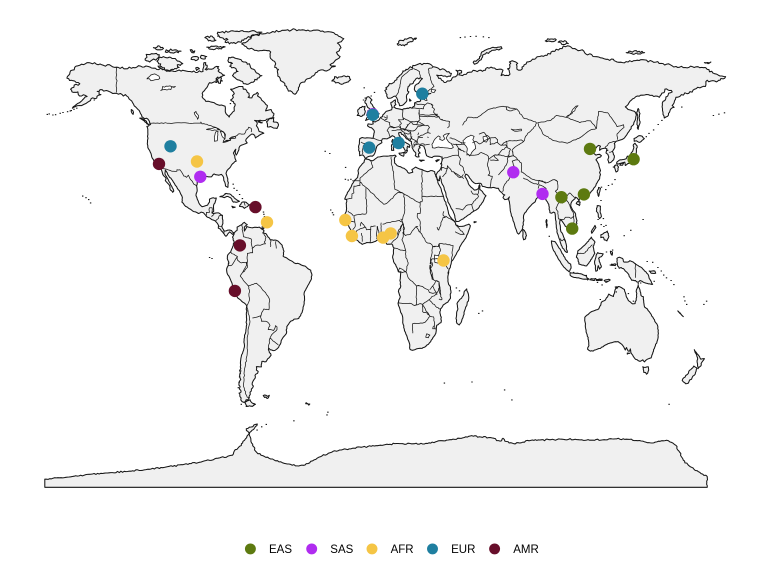 The image size is (768, 576). I want to click on svg-text: EAS, so click(280, 550).